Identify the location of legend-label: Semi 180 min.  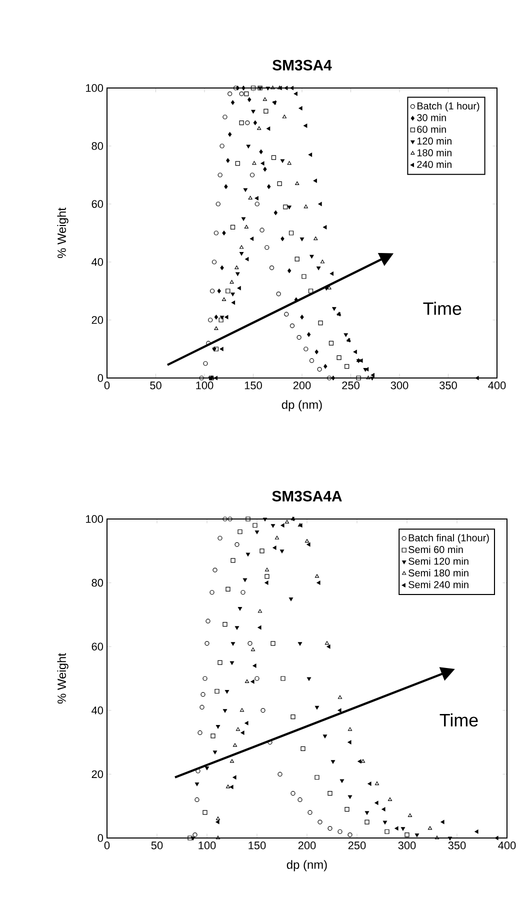
(438, 572).